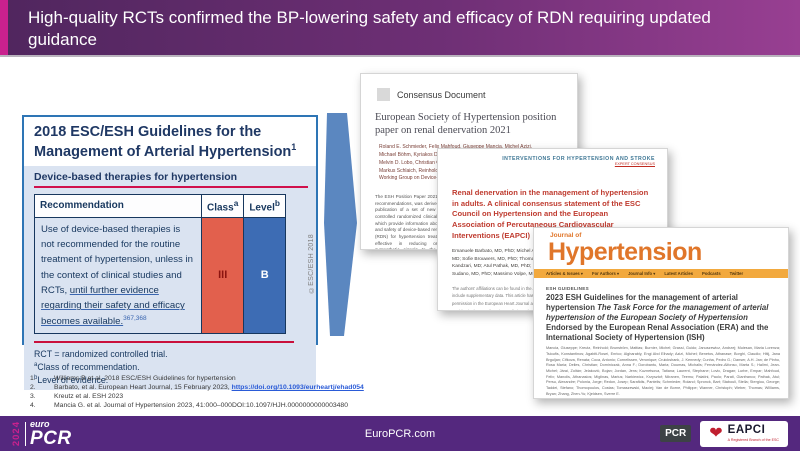  What do you see at coordinates (311, 264) in the screenshot?
I see `esc-esh-copyright: ©ESC/ESH 2018` at bounding box center [311, 264].